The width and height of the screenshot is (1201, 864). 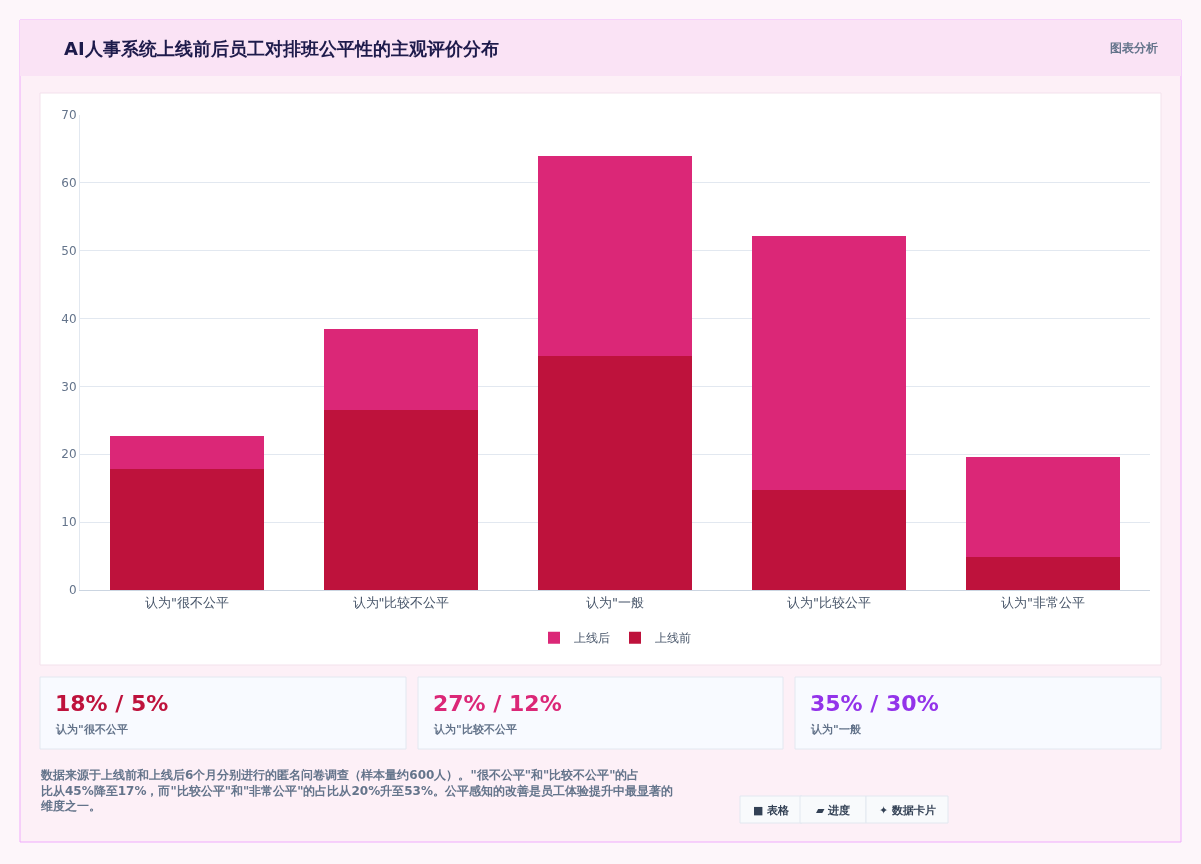 I want to click on text: 18% / 5%, so click(x=112, y=703).